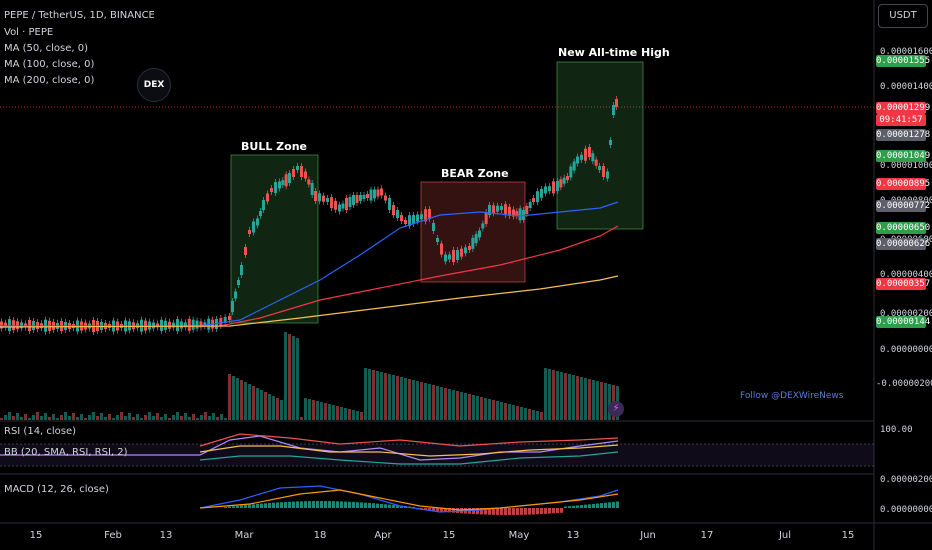 The image size is (932, 550). Describe the element at coordinates (903, 16) in the screenshot. I see `currency-selector: USDT` at that location.